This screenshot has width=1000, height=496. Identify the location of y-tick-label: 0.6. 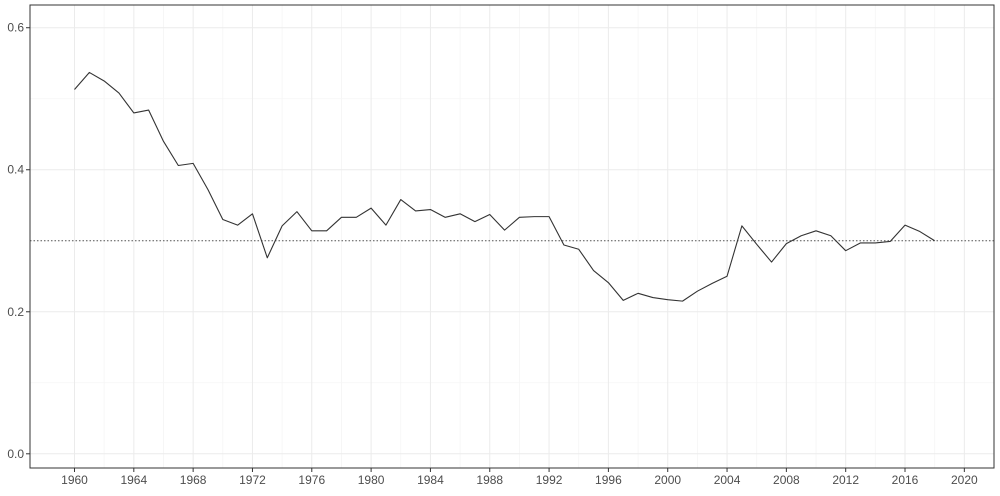
(15, 28).